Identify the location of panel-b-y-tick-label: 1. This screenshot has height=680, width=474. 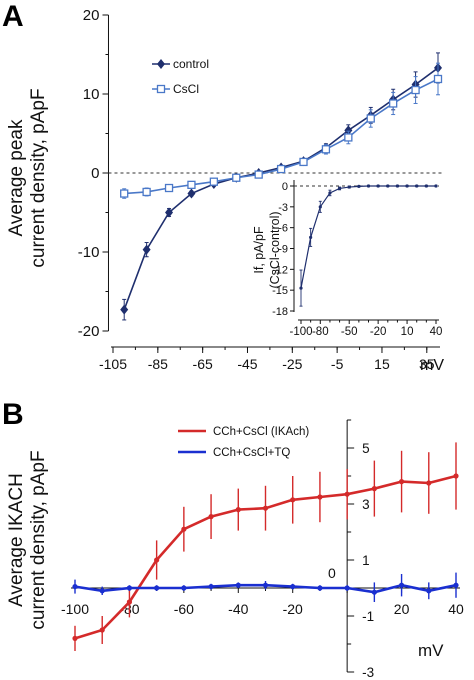
(366, 560).